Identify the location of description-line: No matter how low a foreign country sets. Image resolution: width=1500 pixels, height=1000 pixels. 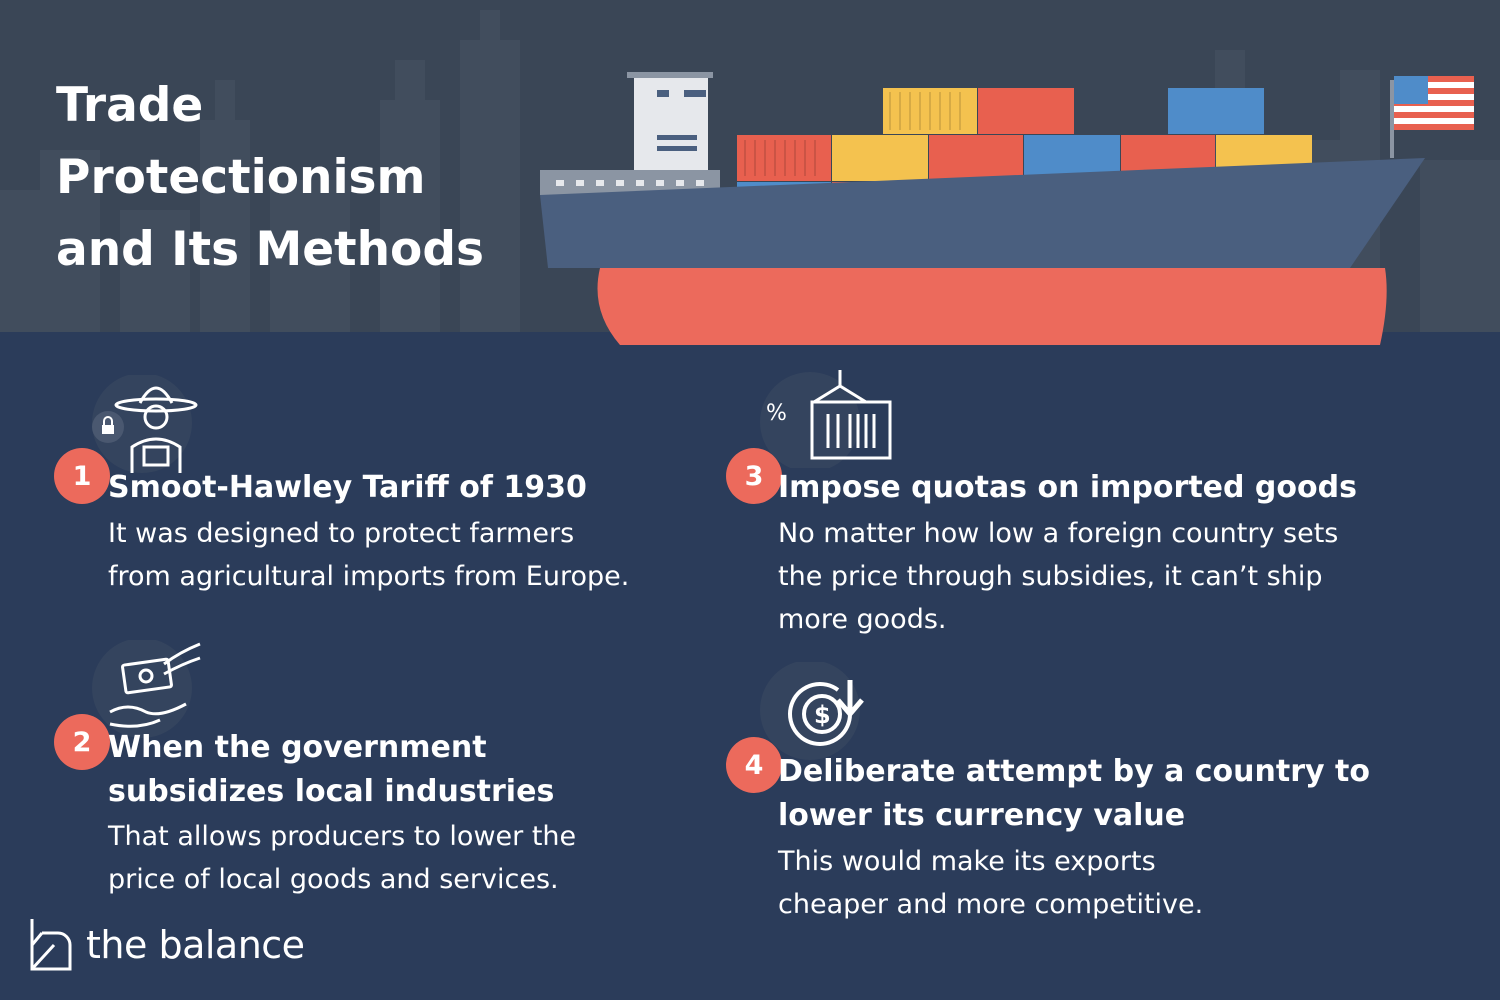
(1058, 533).